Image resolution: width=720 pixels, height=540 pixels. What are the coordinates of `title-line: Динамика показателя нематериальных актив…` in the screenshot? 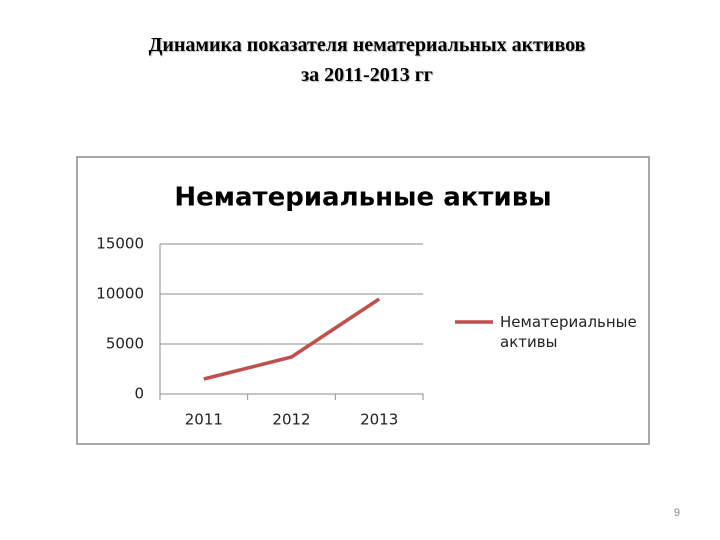 It's located at (367, 45).